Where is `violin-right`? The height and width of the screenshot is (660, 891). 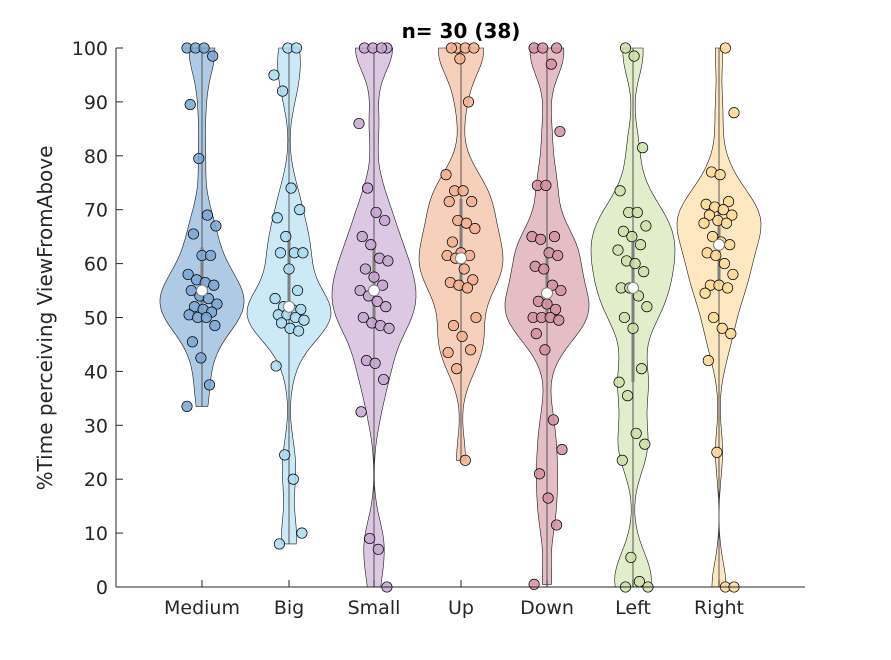 violin-right is located at coordinates (719, 317).